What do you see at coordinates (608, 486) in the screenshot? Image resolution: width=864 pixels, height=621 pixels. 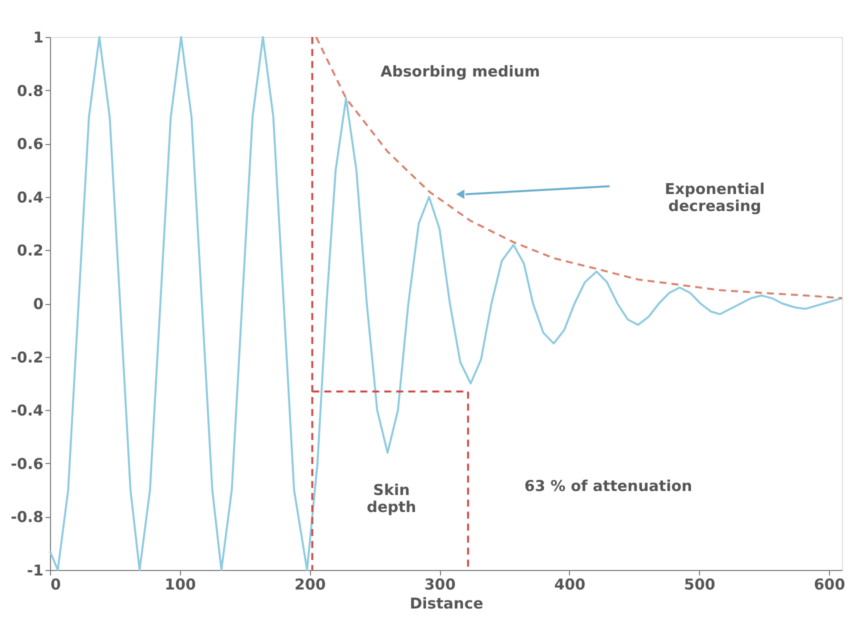 I see `annotation: 63 % of attenuation` at bounding box center [608, 486].